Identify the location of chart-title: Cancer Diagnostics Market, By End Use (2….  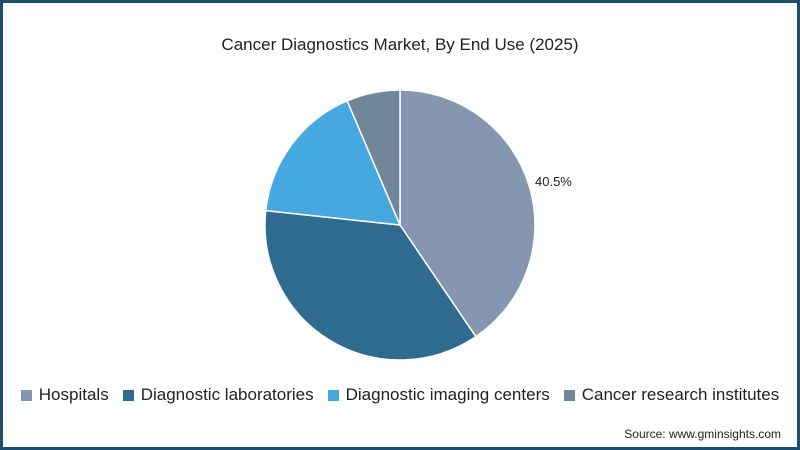
(400, 44).